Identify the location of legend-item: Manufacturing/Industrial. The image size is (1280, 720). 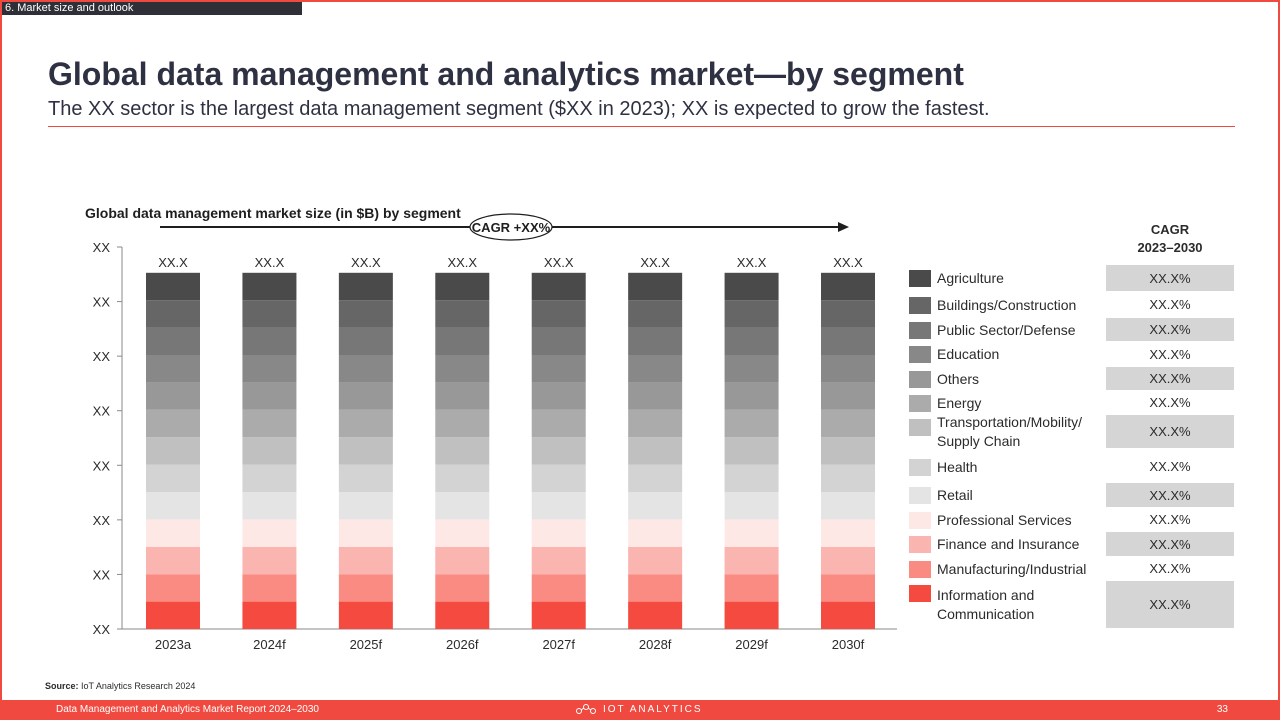
(997, 569).